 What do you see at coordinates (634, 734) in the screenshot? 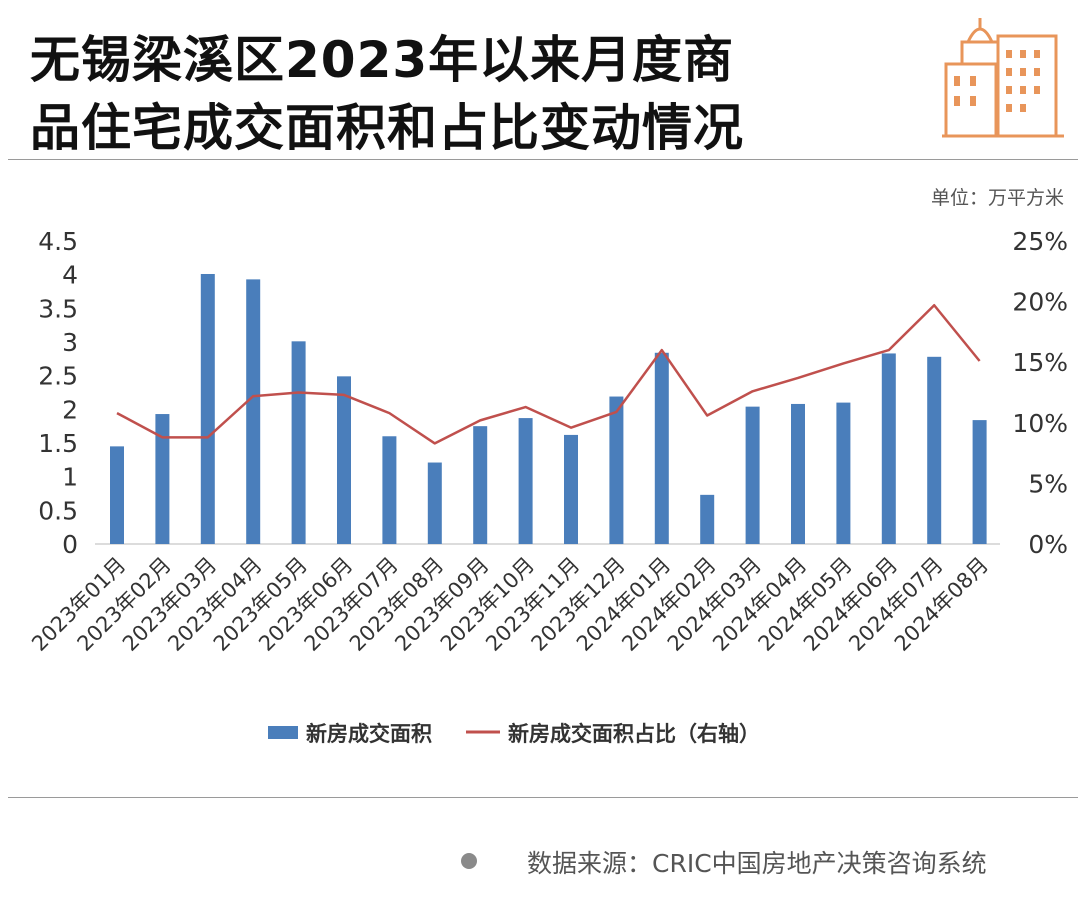
I see `legend-line-label: 新房成交面积占比（右轴）` at bounding box center [634, 734].